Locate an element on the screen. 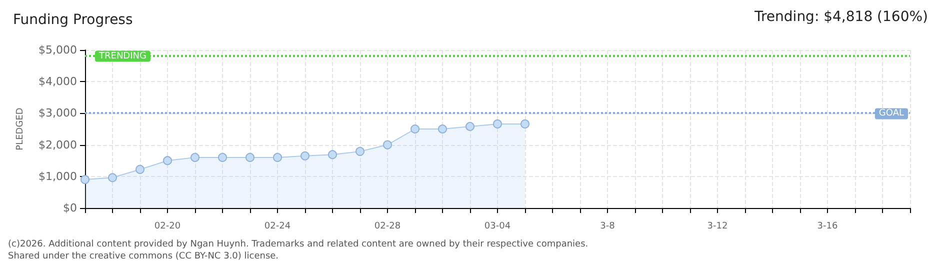 The image size is (940, 270). y-tick-label: $3,000 is located at coordinates (57, 113).